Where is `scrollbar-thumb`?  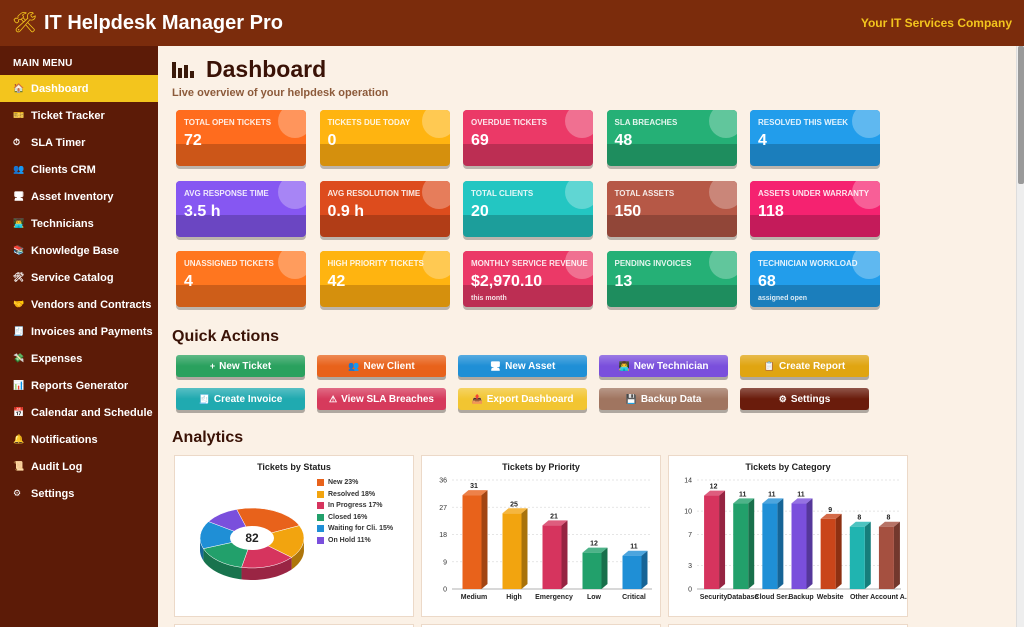
scrollbar-thumb is located at coordinates (1021, 115).